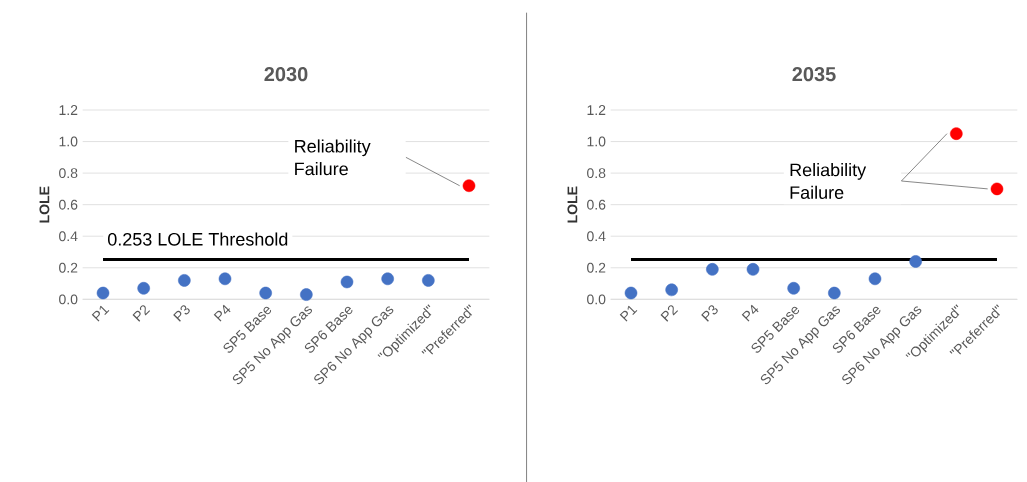  What do you see at coordinates (814, 74) in the screenshot?
I see `chart-title: 2035` at bounding box center [814, 74].